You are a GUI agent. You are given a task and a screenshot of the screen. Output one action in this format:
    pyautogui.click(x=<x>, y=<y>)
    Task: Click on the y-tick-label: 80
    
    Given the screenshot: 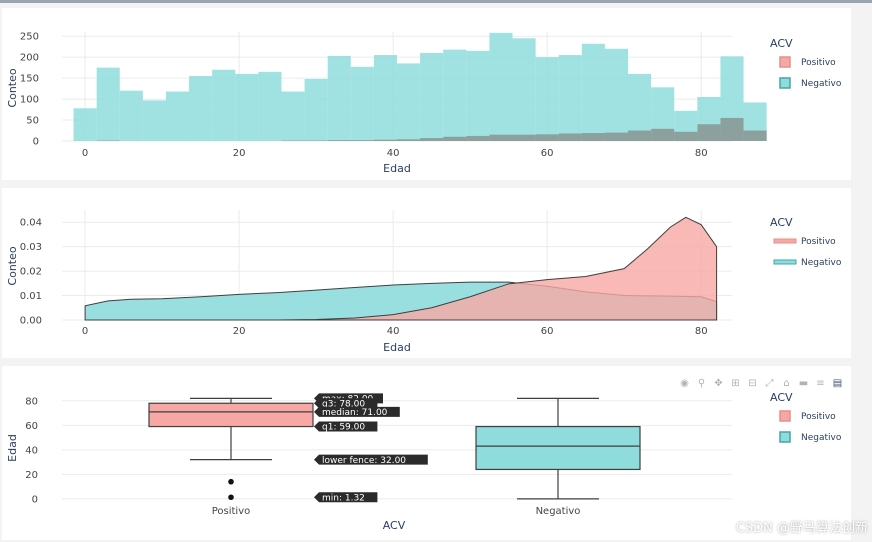 What is the action you would take?
    pyautogui.click(x=31, y=401)
    